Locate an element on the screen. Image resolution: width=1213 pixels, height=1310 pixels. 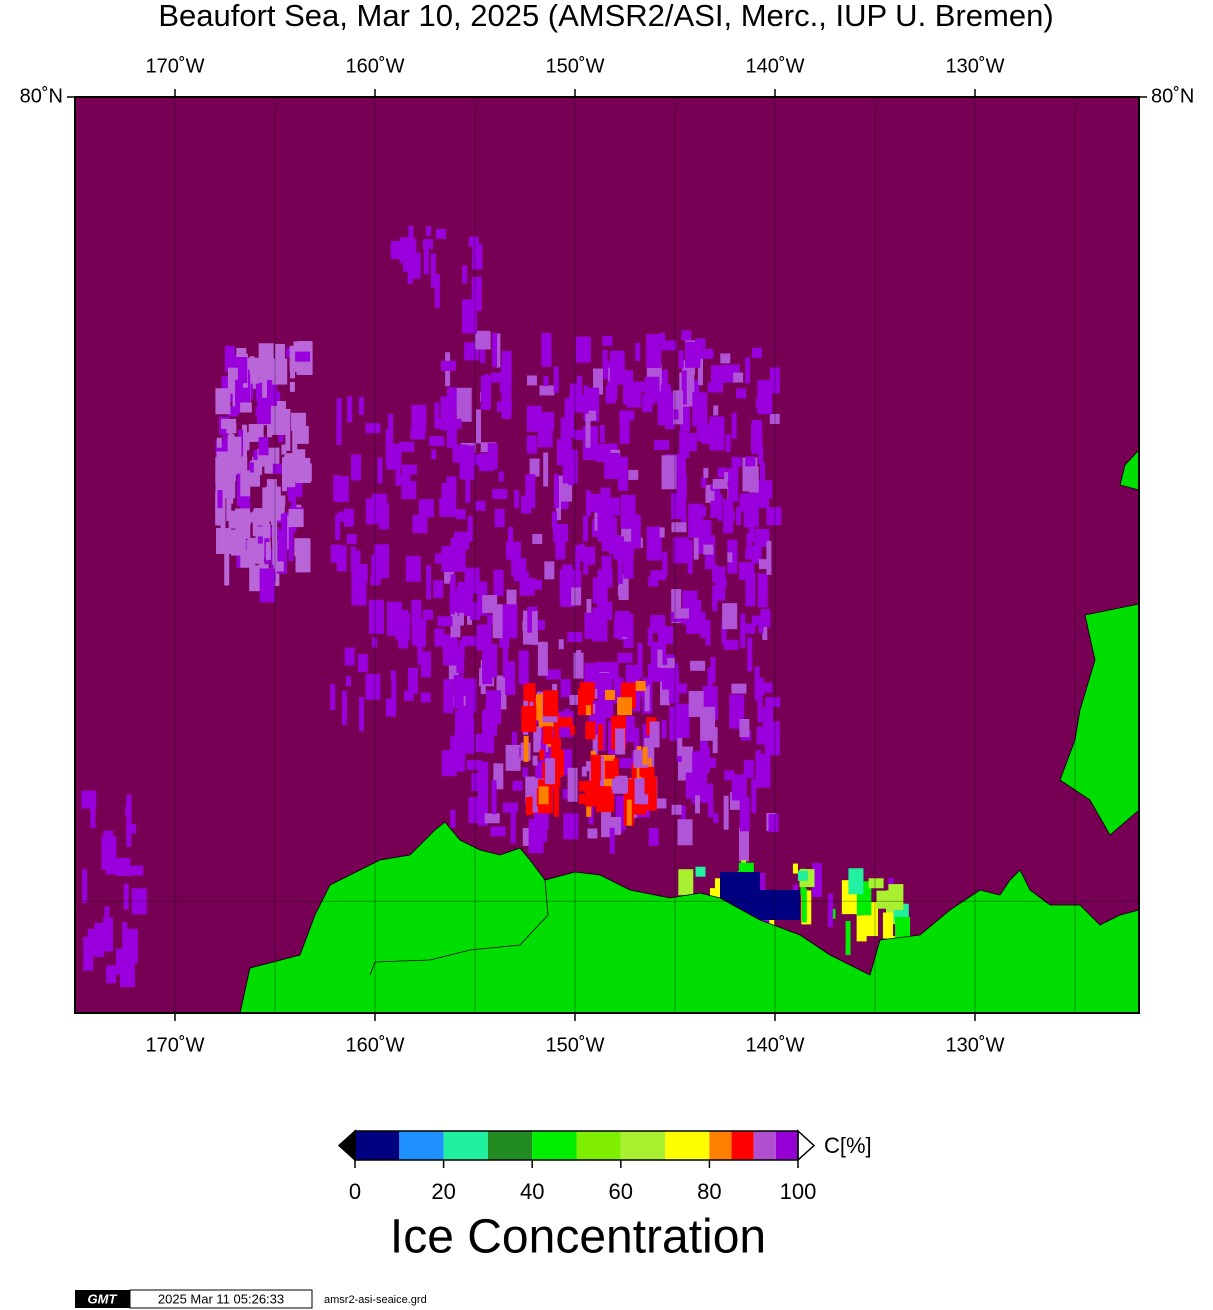
y-tick-label: 80˚N is located at coordinates (41, 96).